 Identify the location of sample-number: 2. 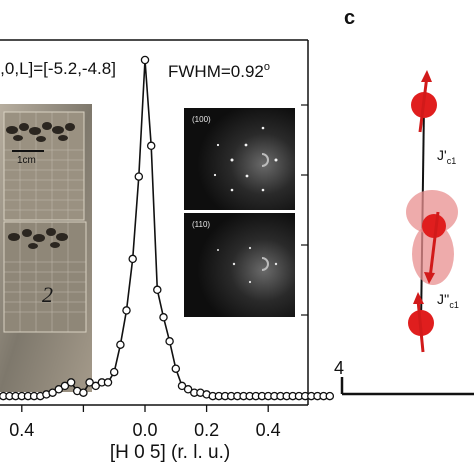
(47, 294).